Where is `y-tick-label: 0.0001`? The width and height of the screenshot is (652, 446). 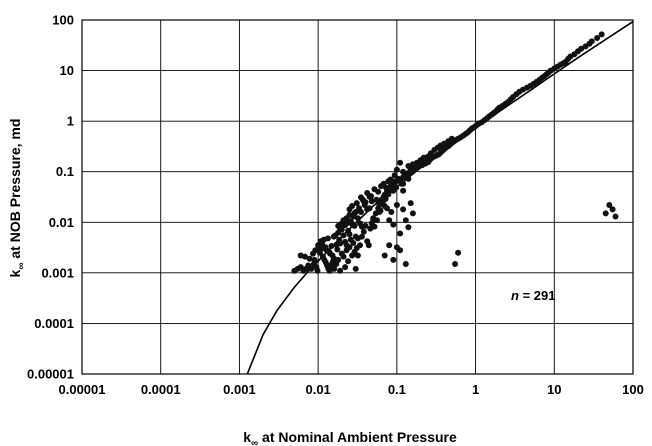 y-tick-label: 0.0001 is located at coordinates (54, 323).